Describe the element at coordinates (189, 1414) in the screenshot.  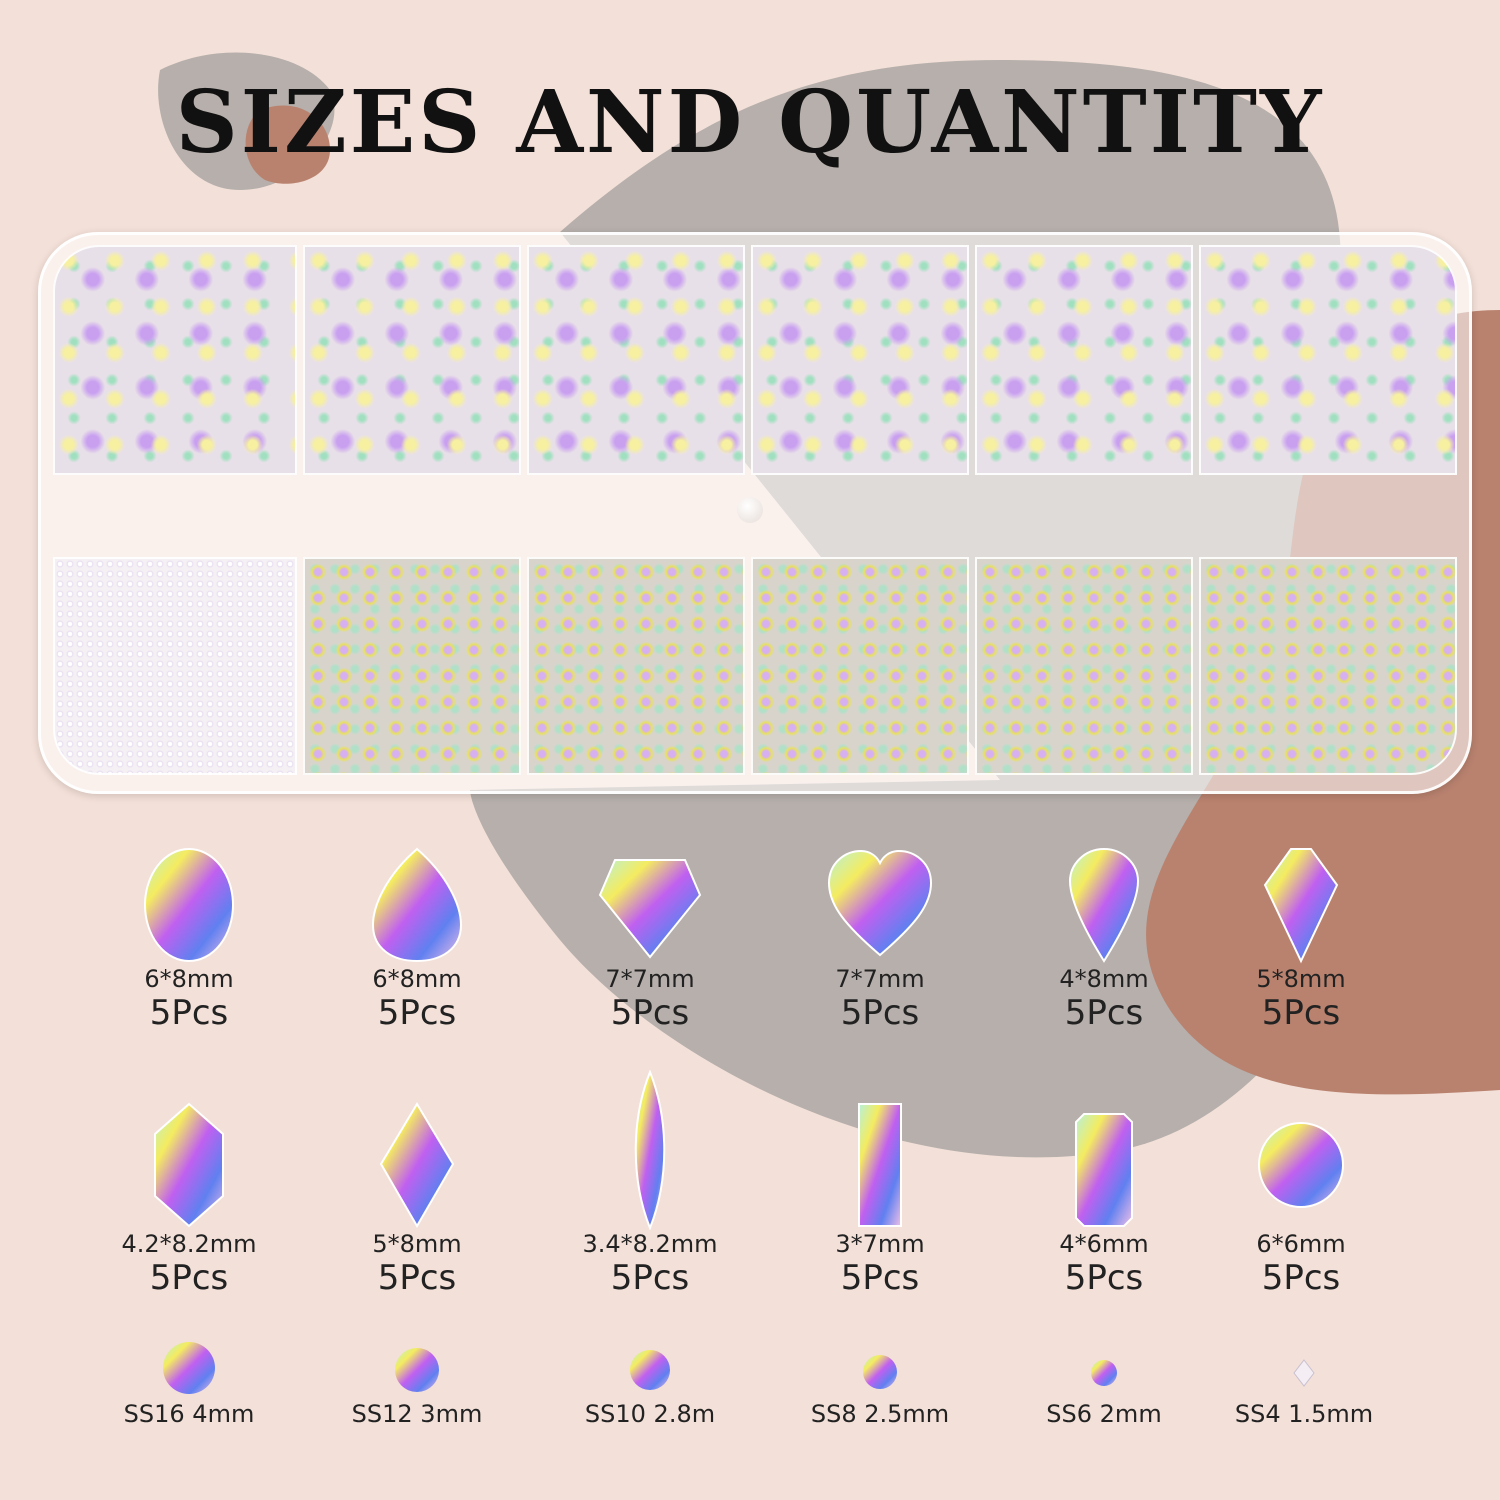
I see `round-size: SS16 4mm` at that location.